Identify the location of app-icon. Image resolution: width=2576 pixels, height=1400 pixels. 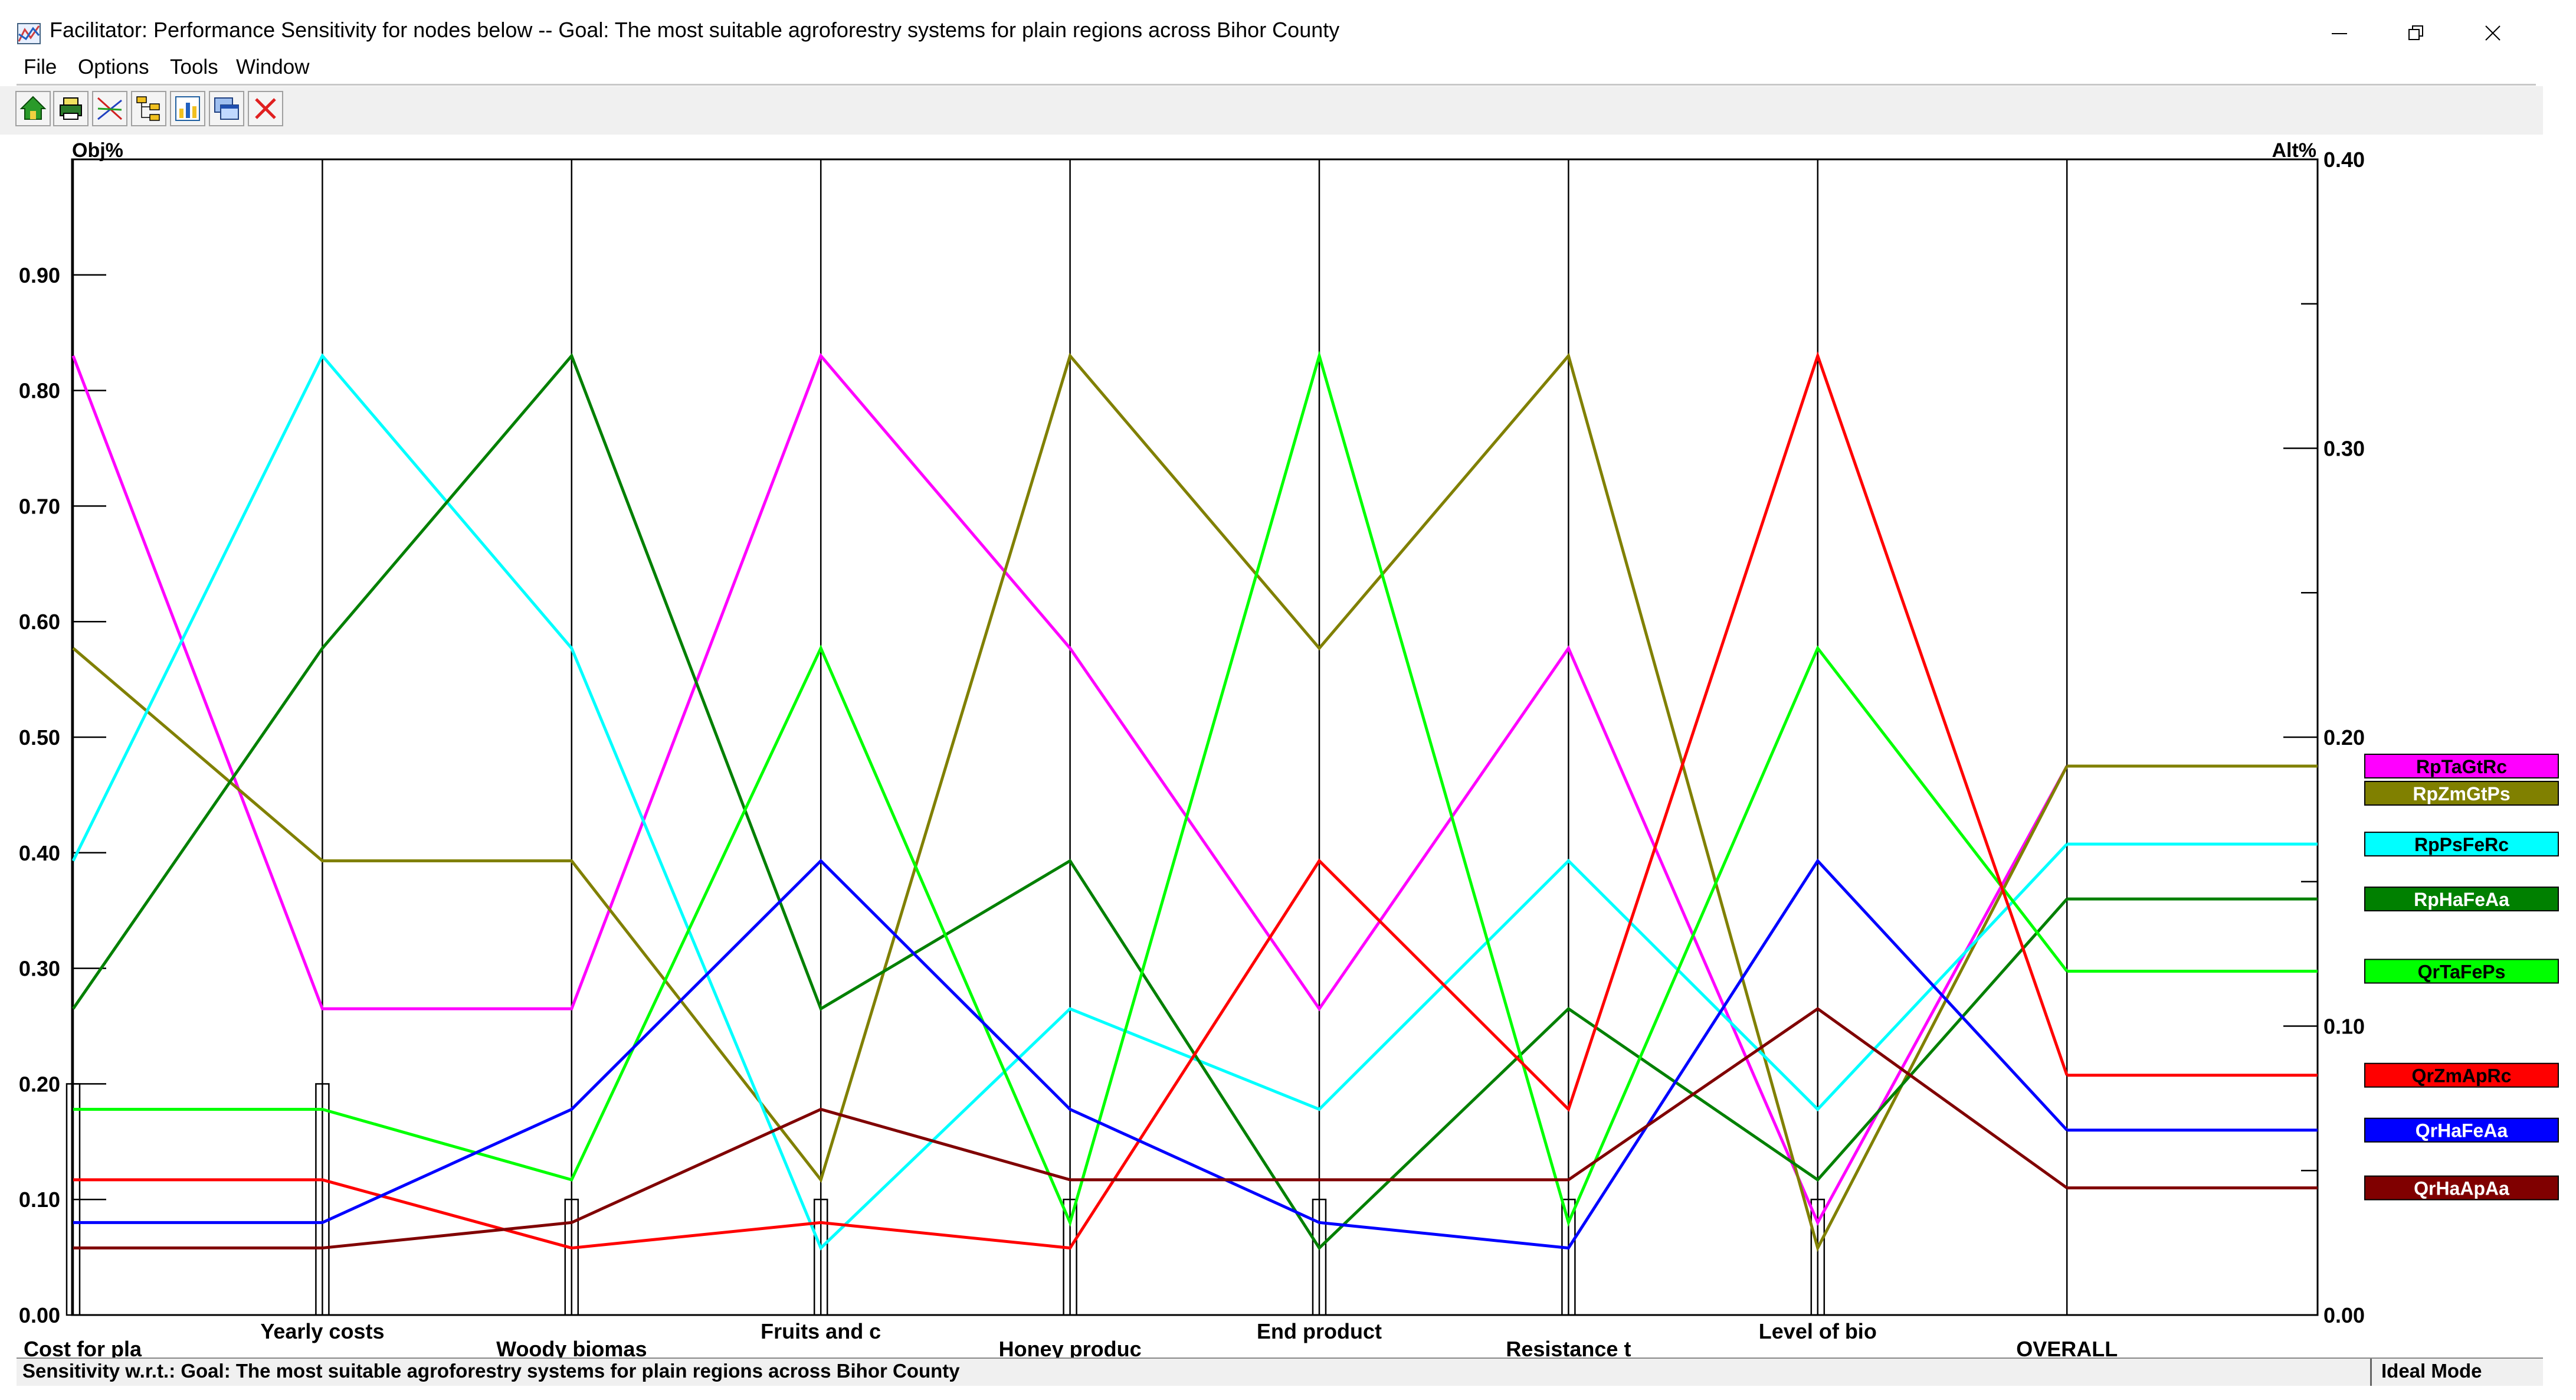
(29, 33).